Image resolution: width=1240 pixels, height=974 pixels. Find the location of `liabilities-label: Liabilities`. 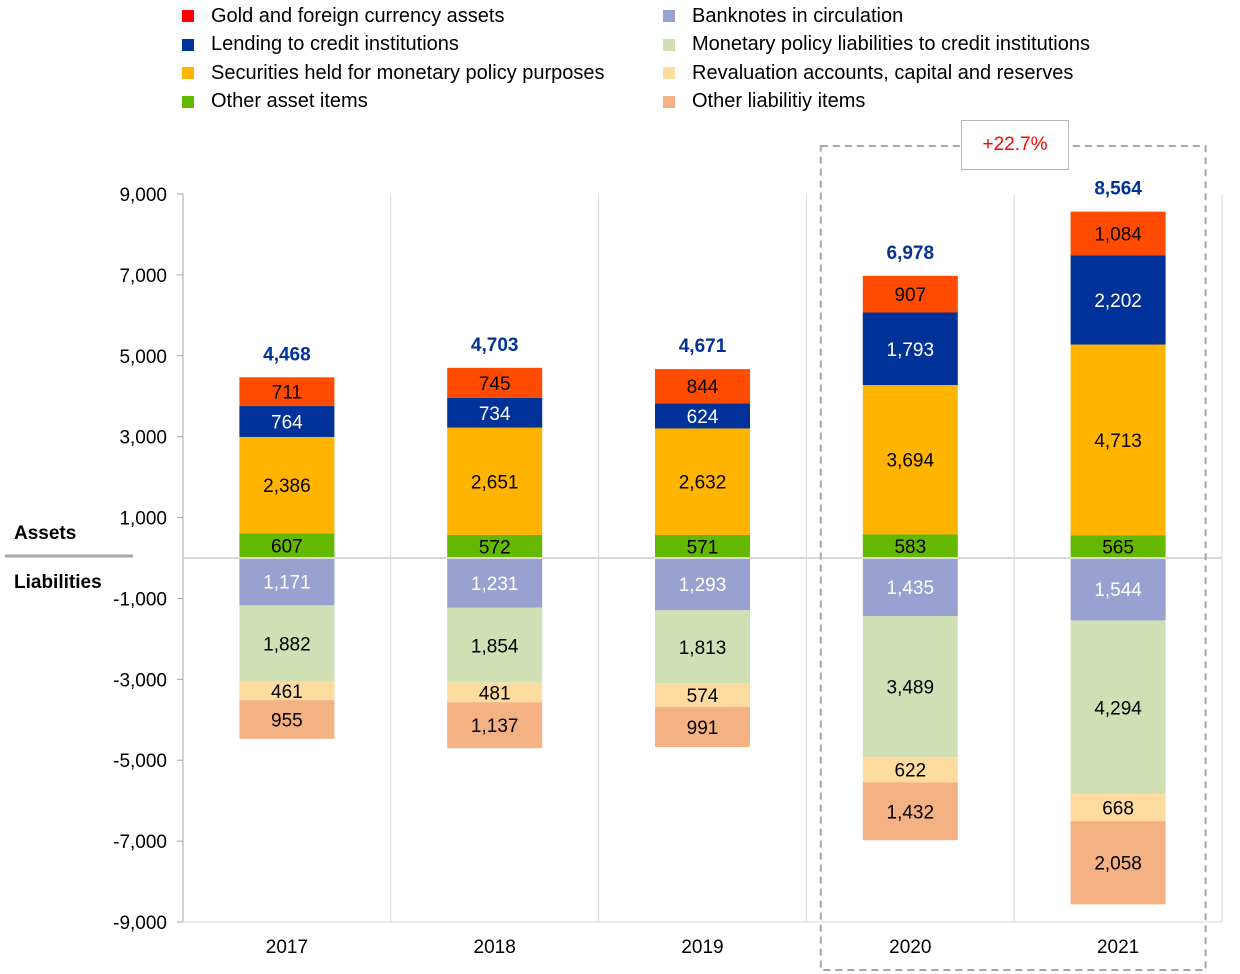

liabilities-label: Liabilities is located at coordinates (58, 582).